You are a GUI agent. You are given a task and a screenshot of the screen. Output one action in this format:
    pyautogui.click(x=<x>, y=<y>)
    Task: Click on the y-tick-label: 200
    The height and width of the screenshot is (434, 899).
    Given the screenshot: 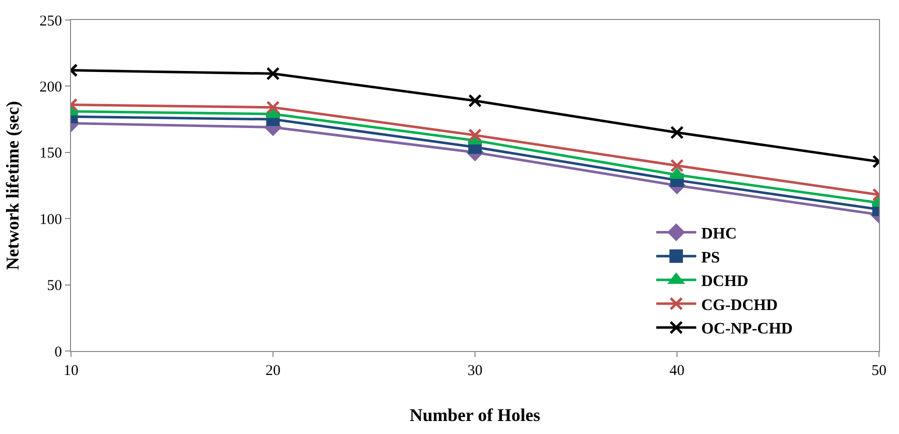 What is the action you would take?
    pyautogui.click(x=51, y=87)
    